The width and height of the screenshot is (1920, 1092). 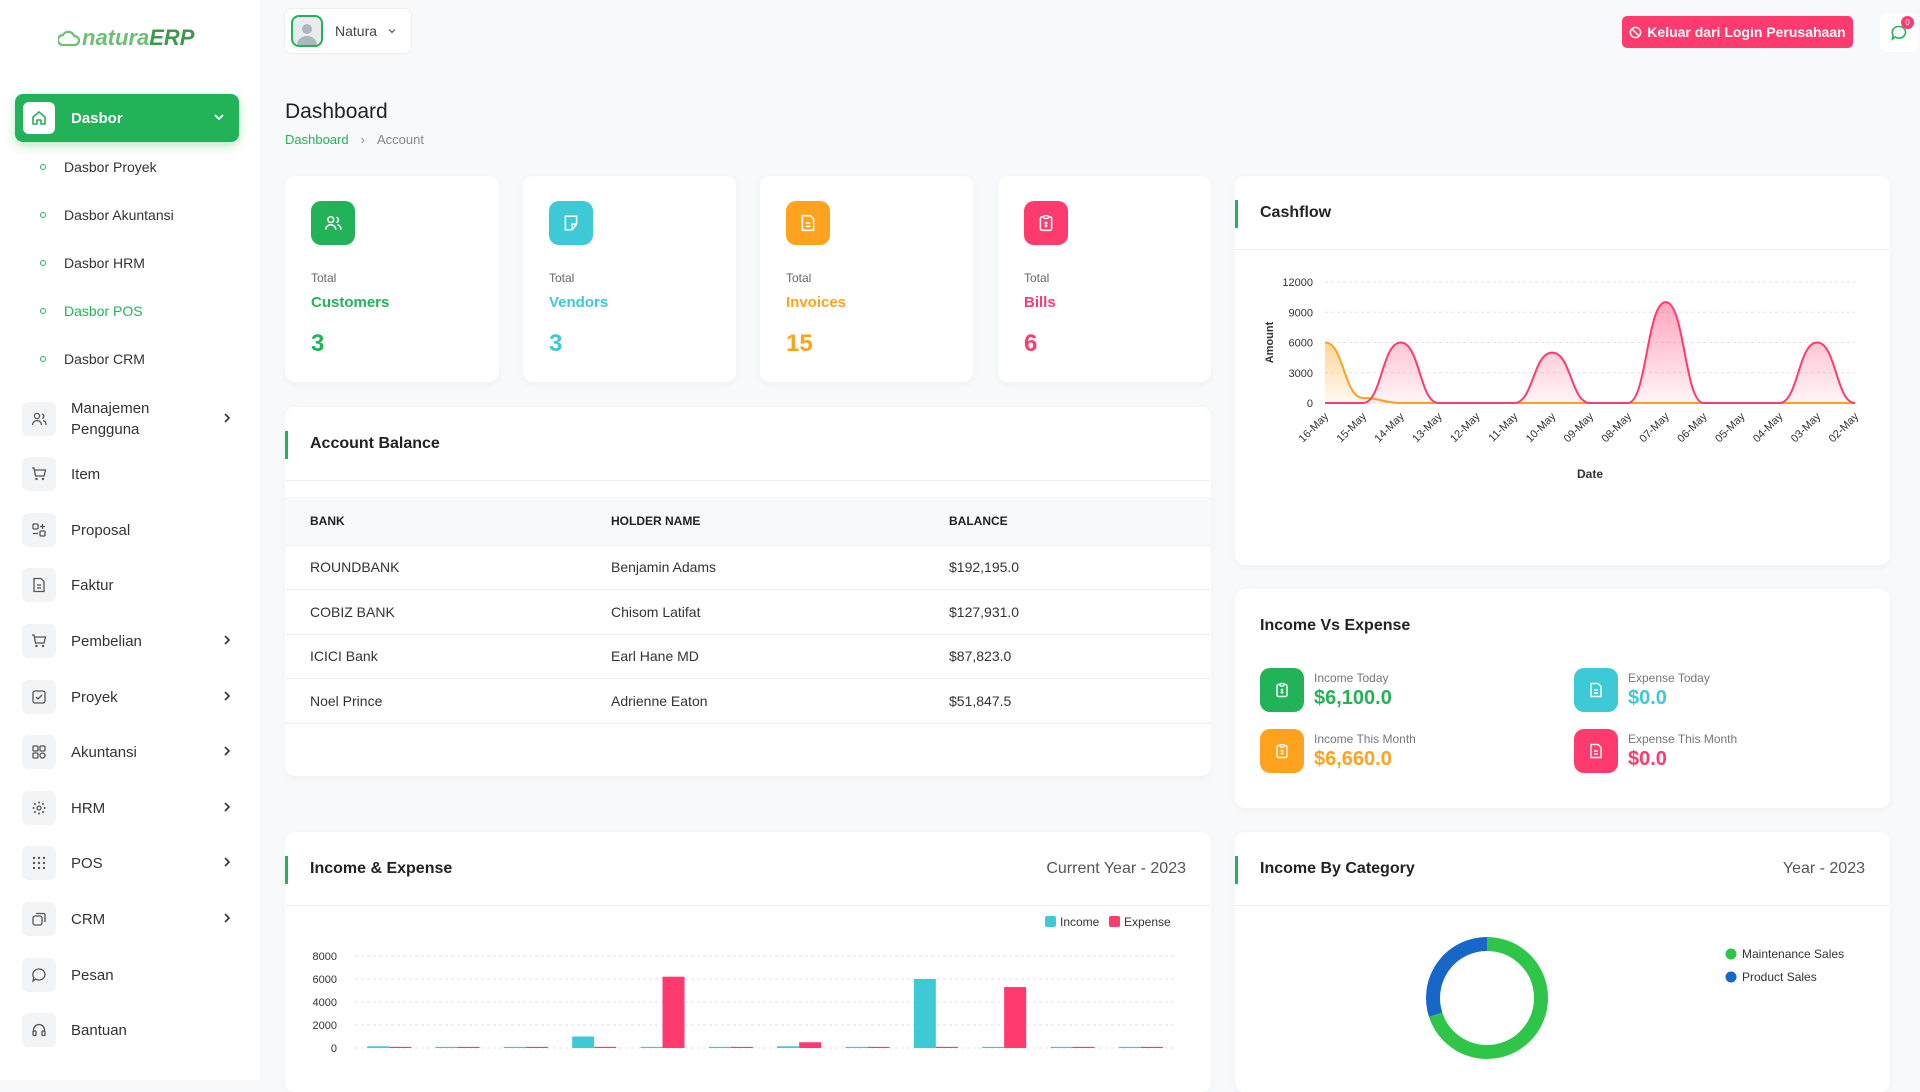 I want to click on x-tick-label: 02-May, so click(x=1844, y=427).